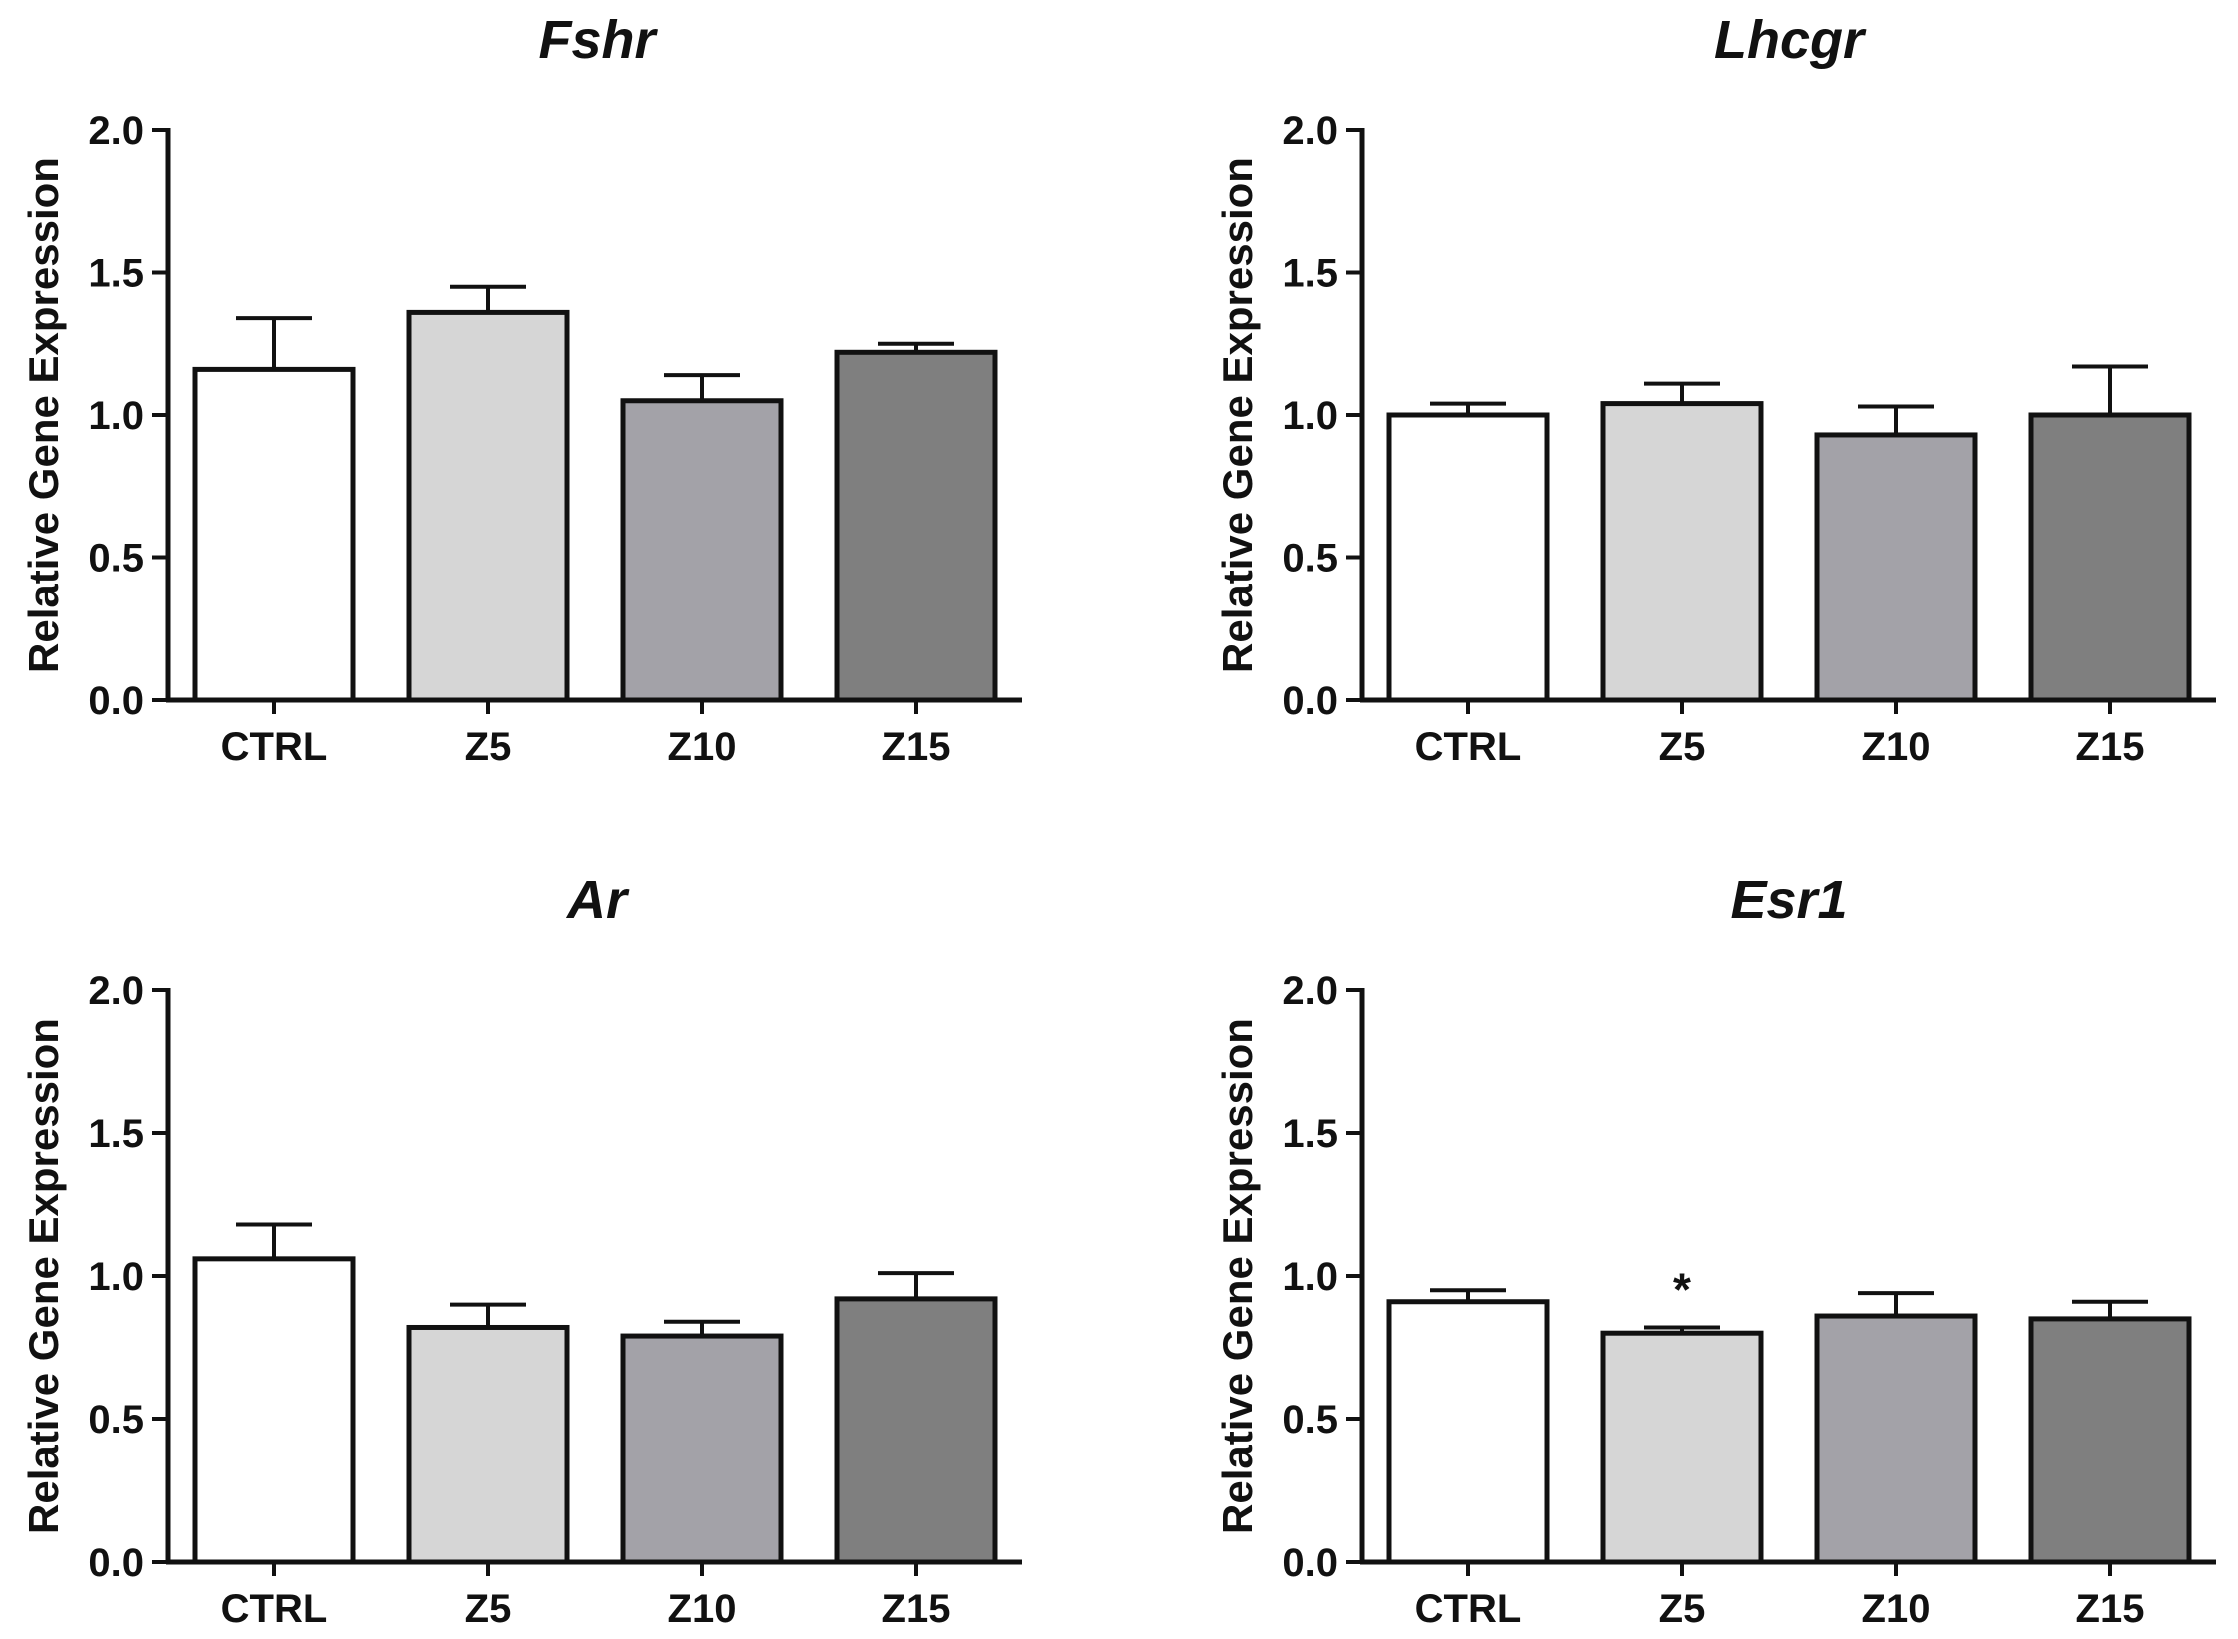 The height and width of the screenshot is (1639, 2238). What do you see at coordinates (1790, 40) in the screenshot?
I see `chart-title: Lhcgr` at bounding box center [1790, 40].